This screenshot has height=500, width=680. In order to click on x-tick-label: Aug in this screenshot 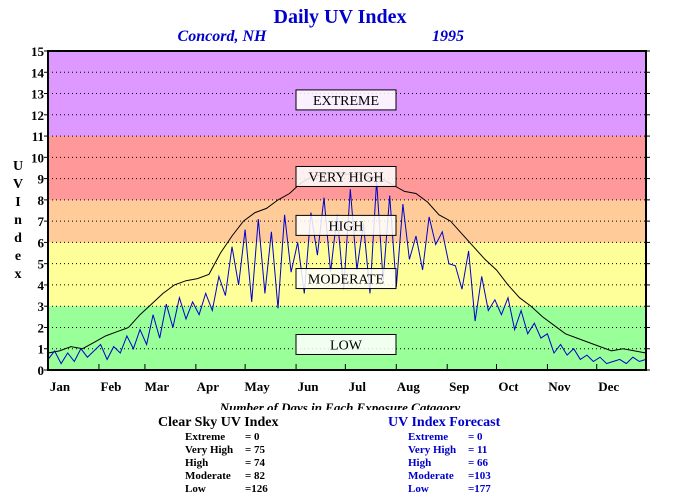, I will do `click(409, 386)`.